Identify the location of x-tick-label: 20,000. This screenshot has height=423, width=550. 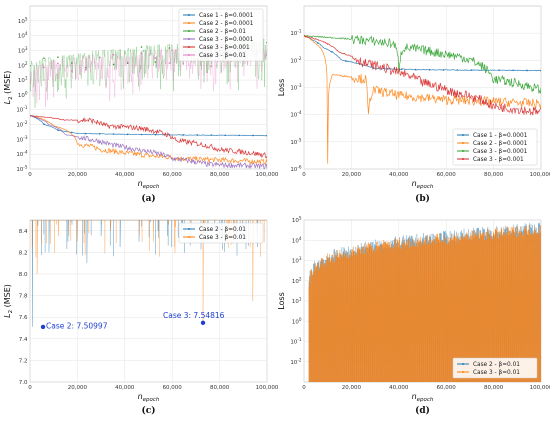
(78, 175).